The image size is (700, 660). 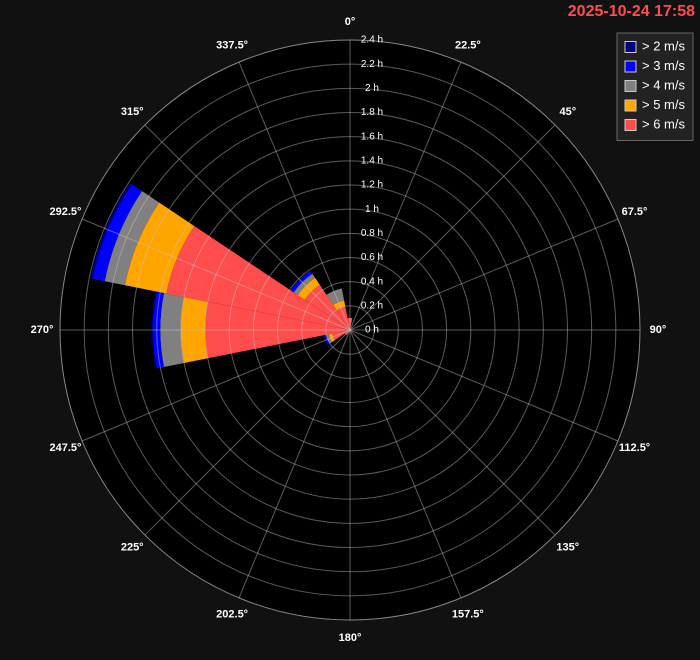 What do you see at coordinates (350, 22) in the screenshot?
I see `angle-label: 0°` at bounding box center [350, 22].